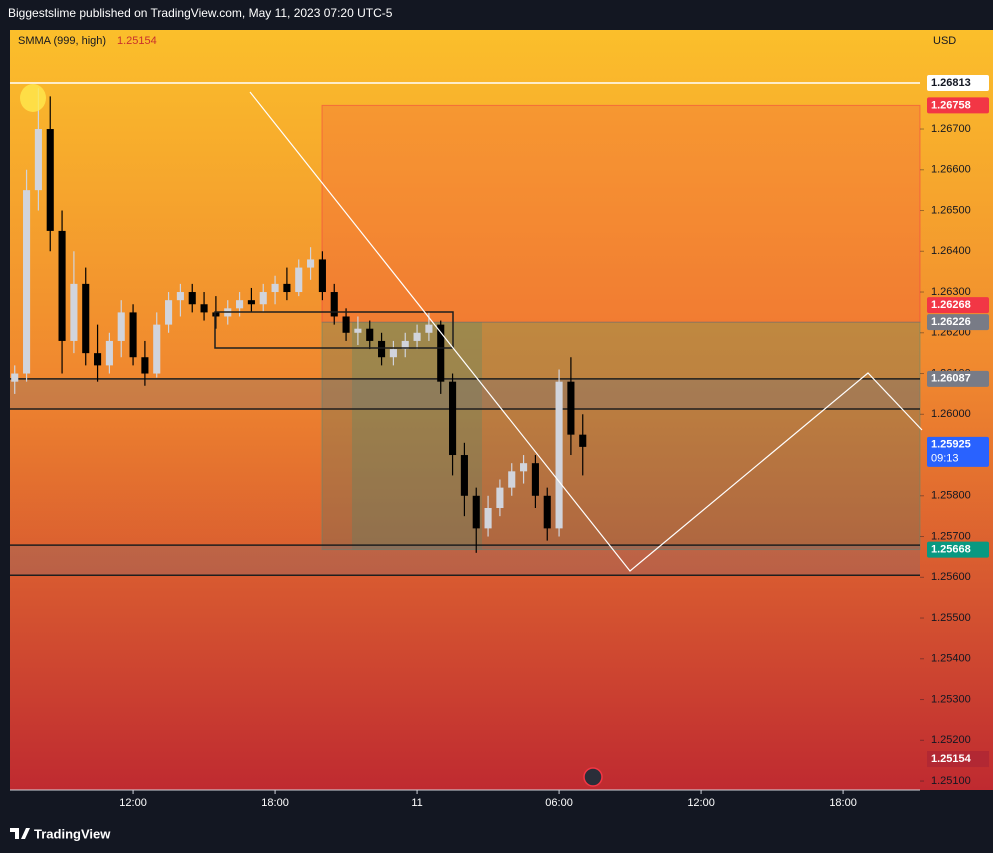 This screenshot has width=993, height=853. What do you see at coordinates (951, 549) in the screenshot?
I see `price-label-text: 1.25668` at bounding box center [951, 549].